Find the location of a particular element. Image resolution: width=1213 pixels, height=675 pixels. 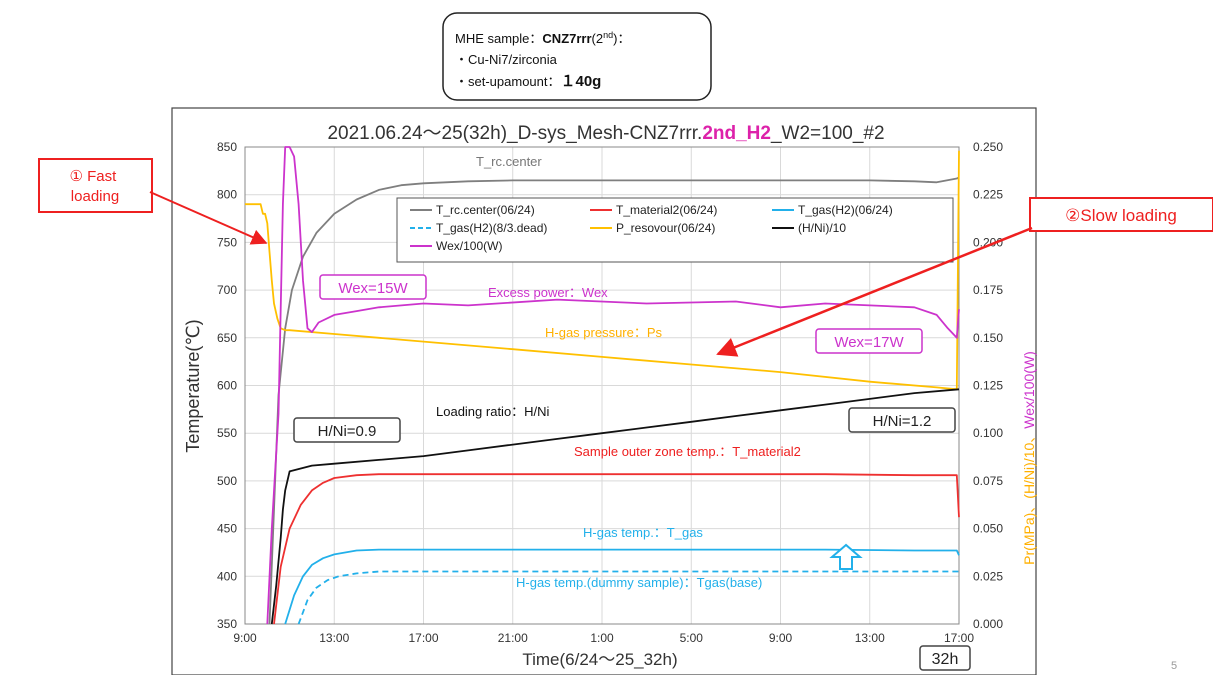

y-tick-left: 500 is located at coordinates (227, 481).